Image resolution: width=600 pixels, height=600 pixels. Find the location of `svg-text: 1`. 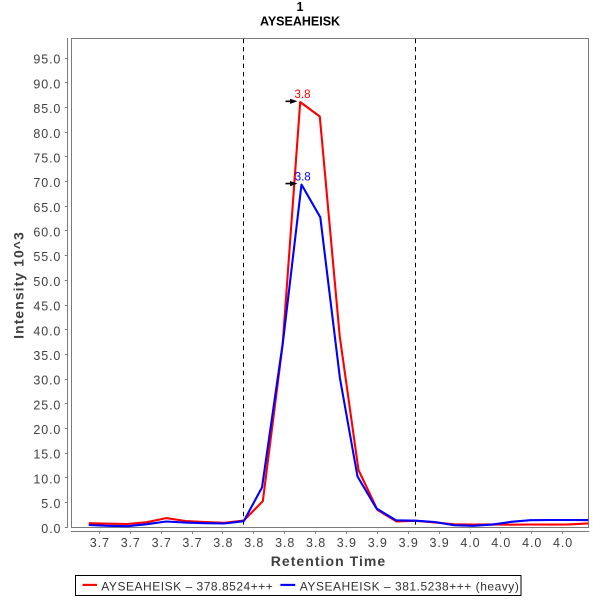

svg-text: 1 is located at coordinates (300, 7).